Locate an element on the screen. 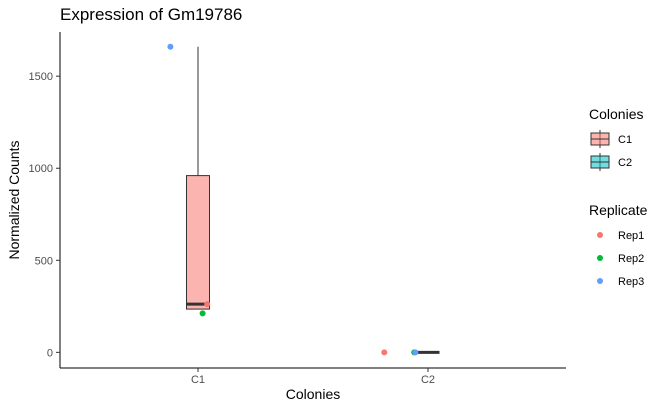 Image resolution: width=663 pixels, height=409 pixels. legend-replicate-label: Rep1 is located at coordinates (631, 236).